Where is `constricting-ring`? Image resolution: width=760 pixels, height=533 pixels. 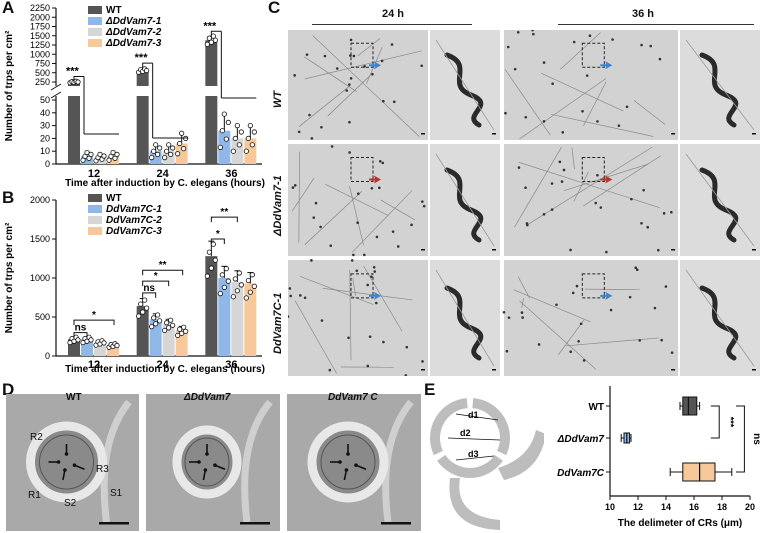 constricting-ring is located at coordinates (348, 462).